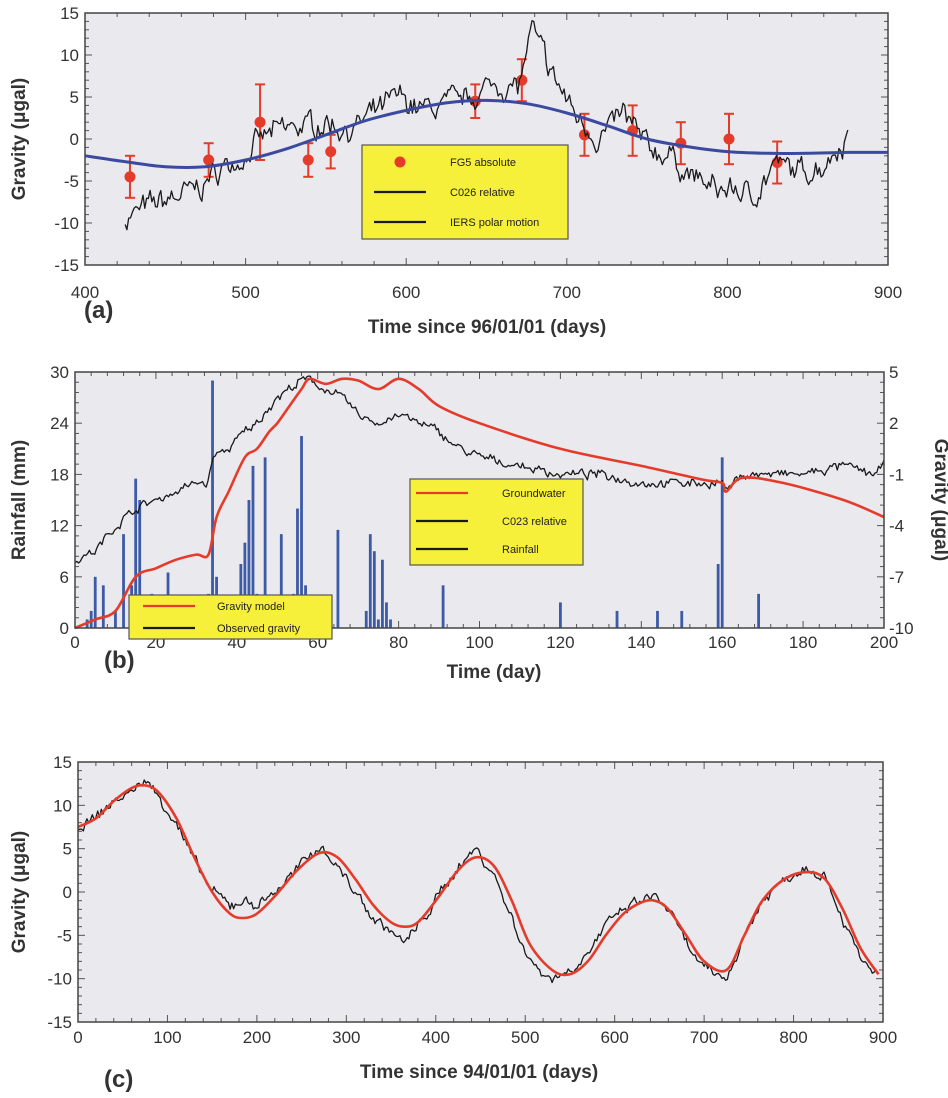 The height and width of the screenshot is (1098, 948). Describe the element at coordinates (346, 1037) in the screenshot. I see `x-tick-label: 300` at that location.